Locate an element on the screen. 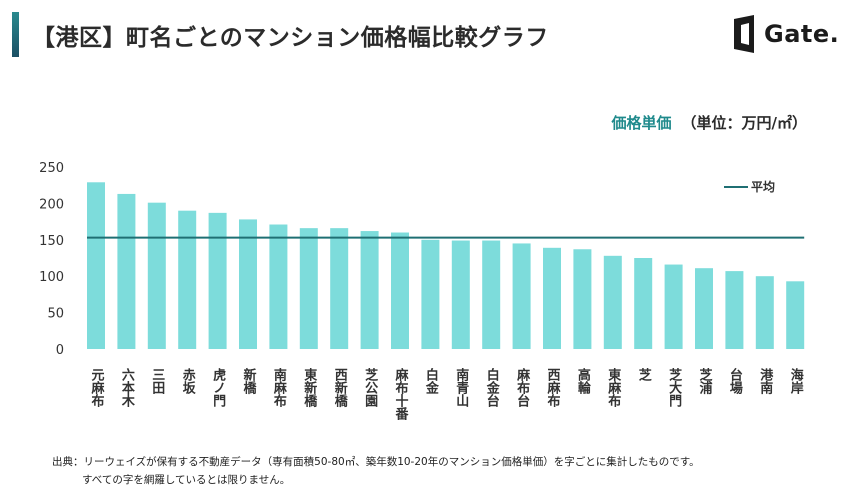 Image resolution: width=847 pixels, height=502 pixels. x-tick-label: 芝公園 is located at coordinates (370, 387).